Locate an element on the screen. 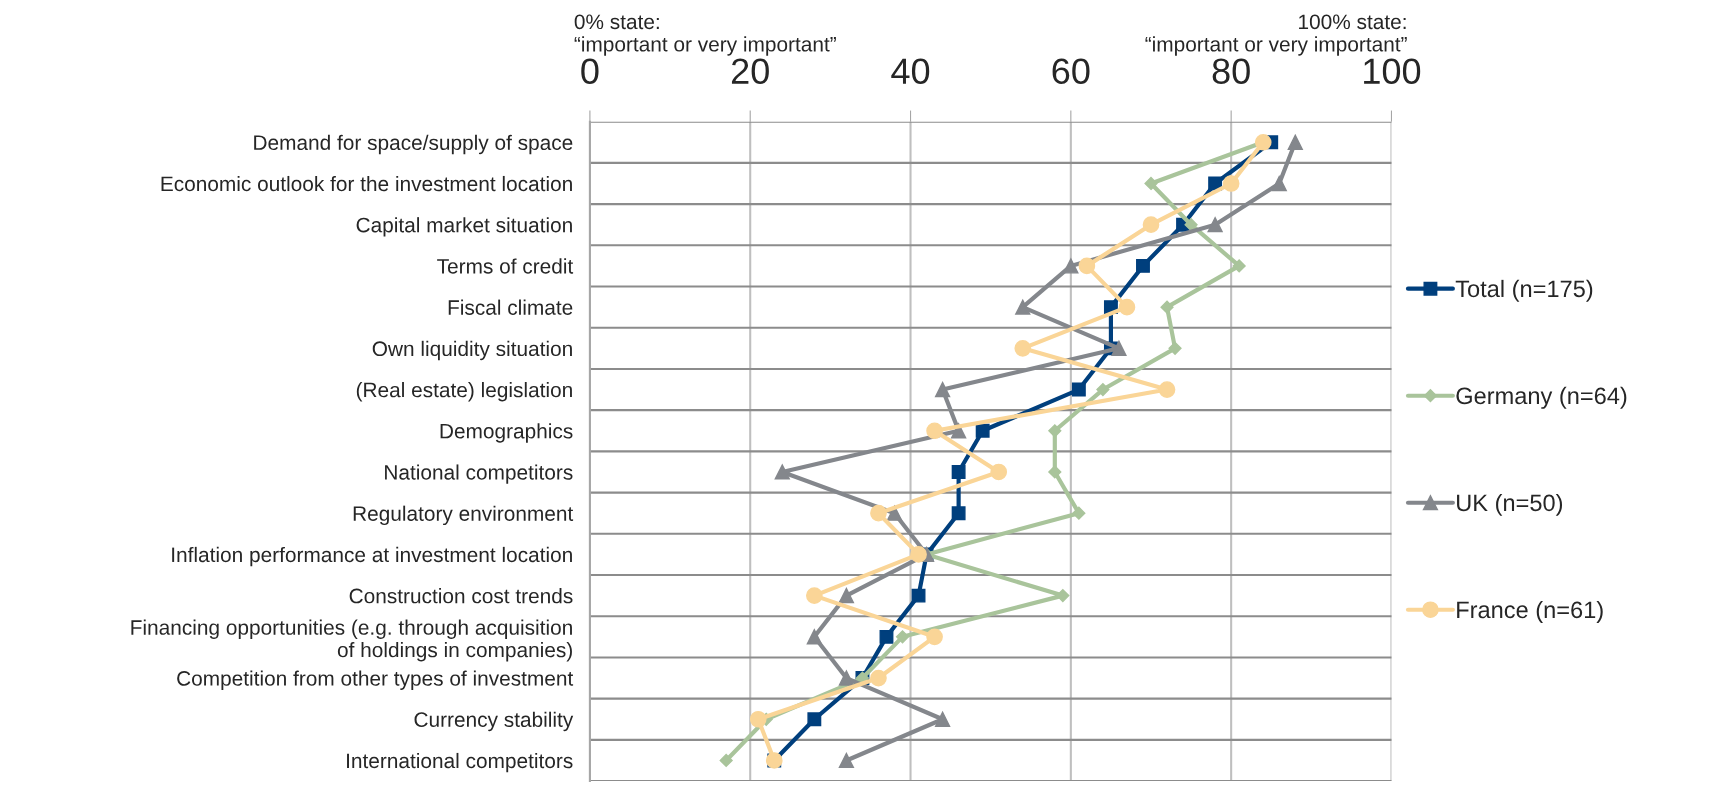 The height and width of the screenshot is (785, 1735). y-tick-label: National competitors is located at coordinates (479, 474).